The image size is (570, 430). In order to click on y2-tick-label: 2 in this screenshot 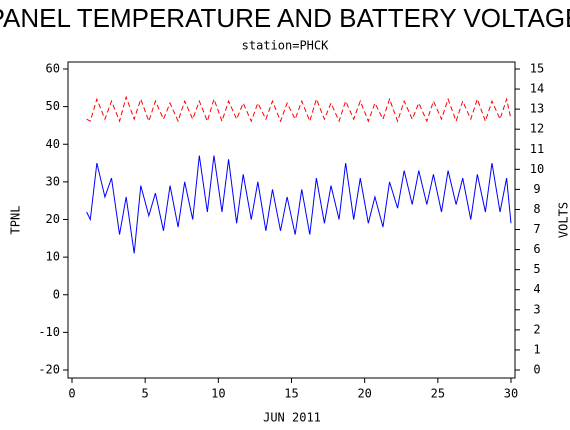, I will do `click(536, 329)`.